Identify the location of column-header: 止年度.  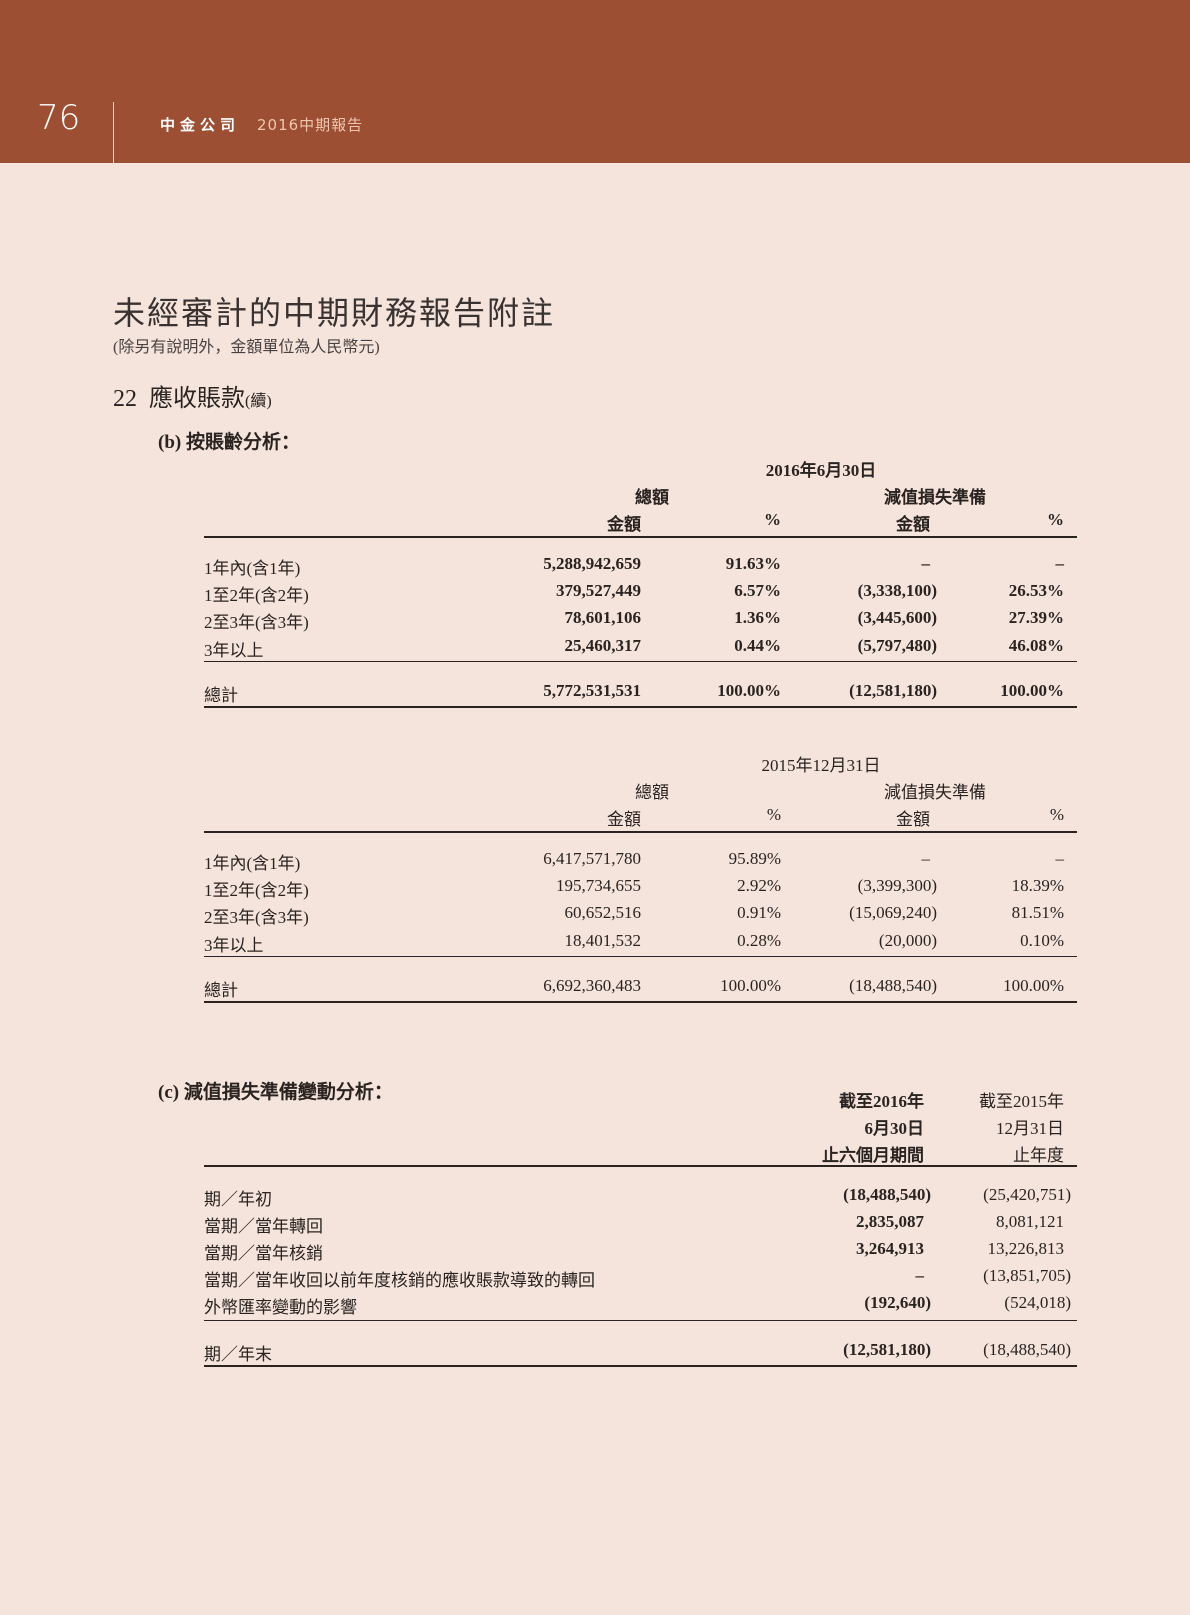
(1038, 1156).